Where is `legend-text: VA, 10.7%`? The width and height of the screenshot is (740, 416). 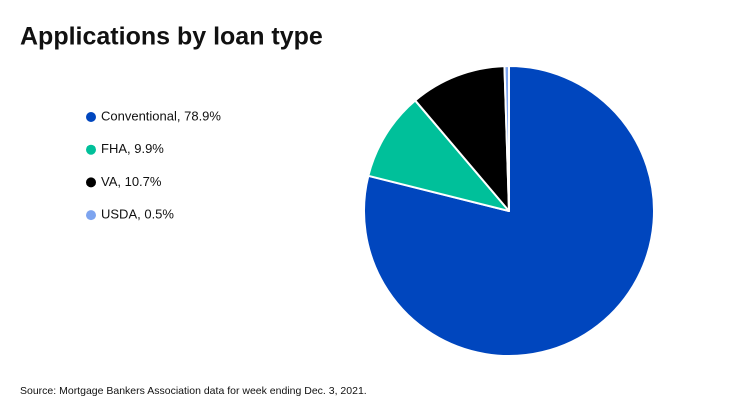
legend-text: VA, 10.7% is located at coordinates (131, 181).